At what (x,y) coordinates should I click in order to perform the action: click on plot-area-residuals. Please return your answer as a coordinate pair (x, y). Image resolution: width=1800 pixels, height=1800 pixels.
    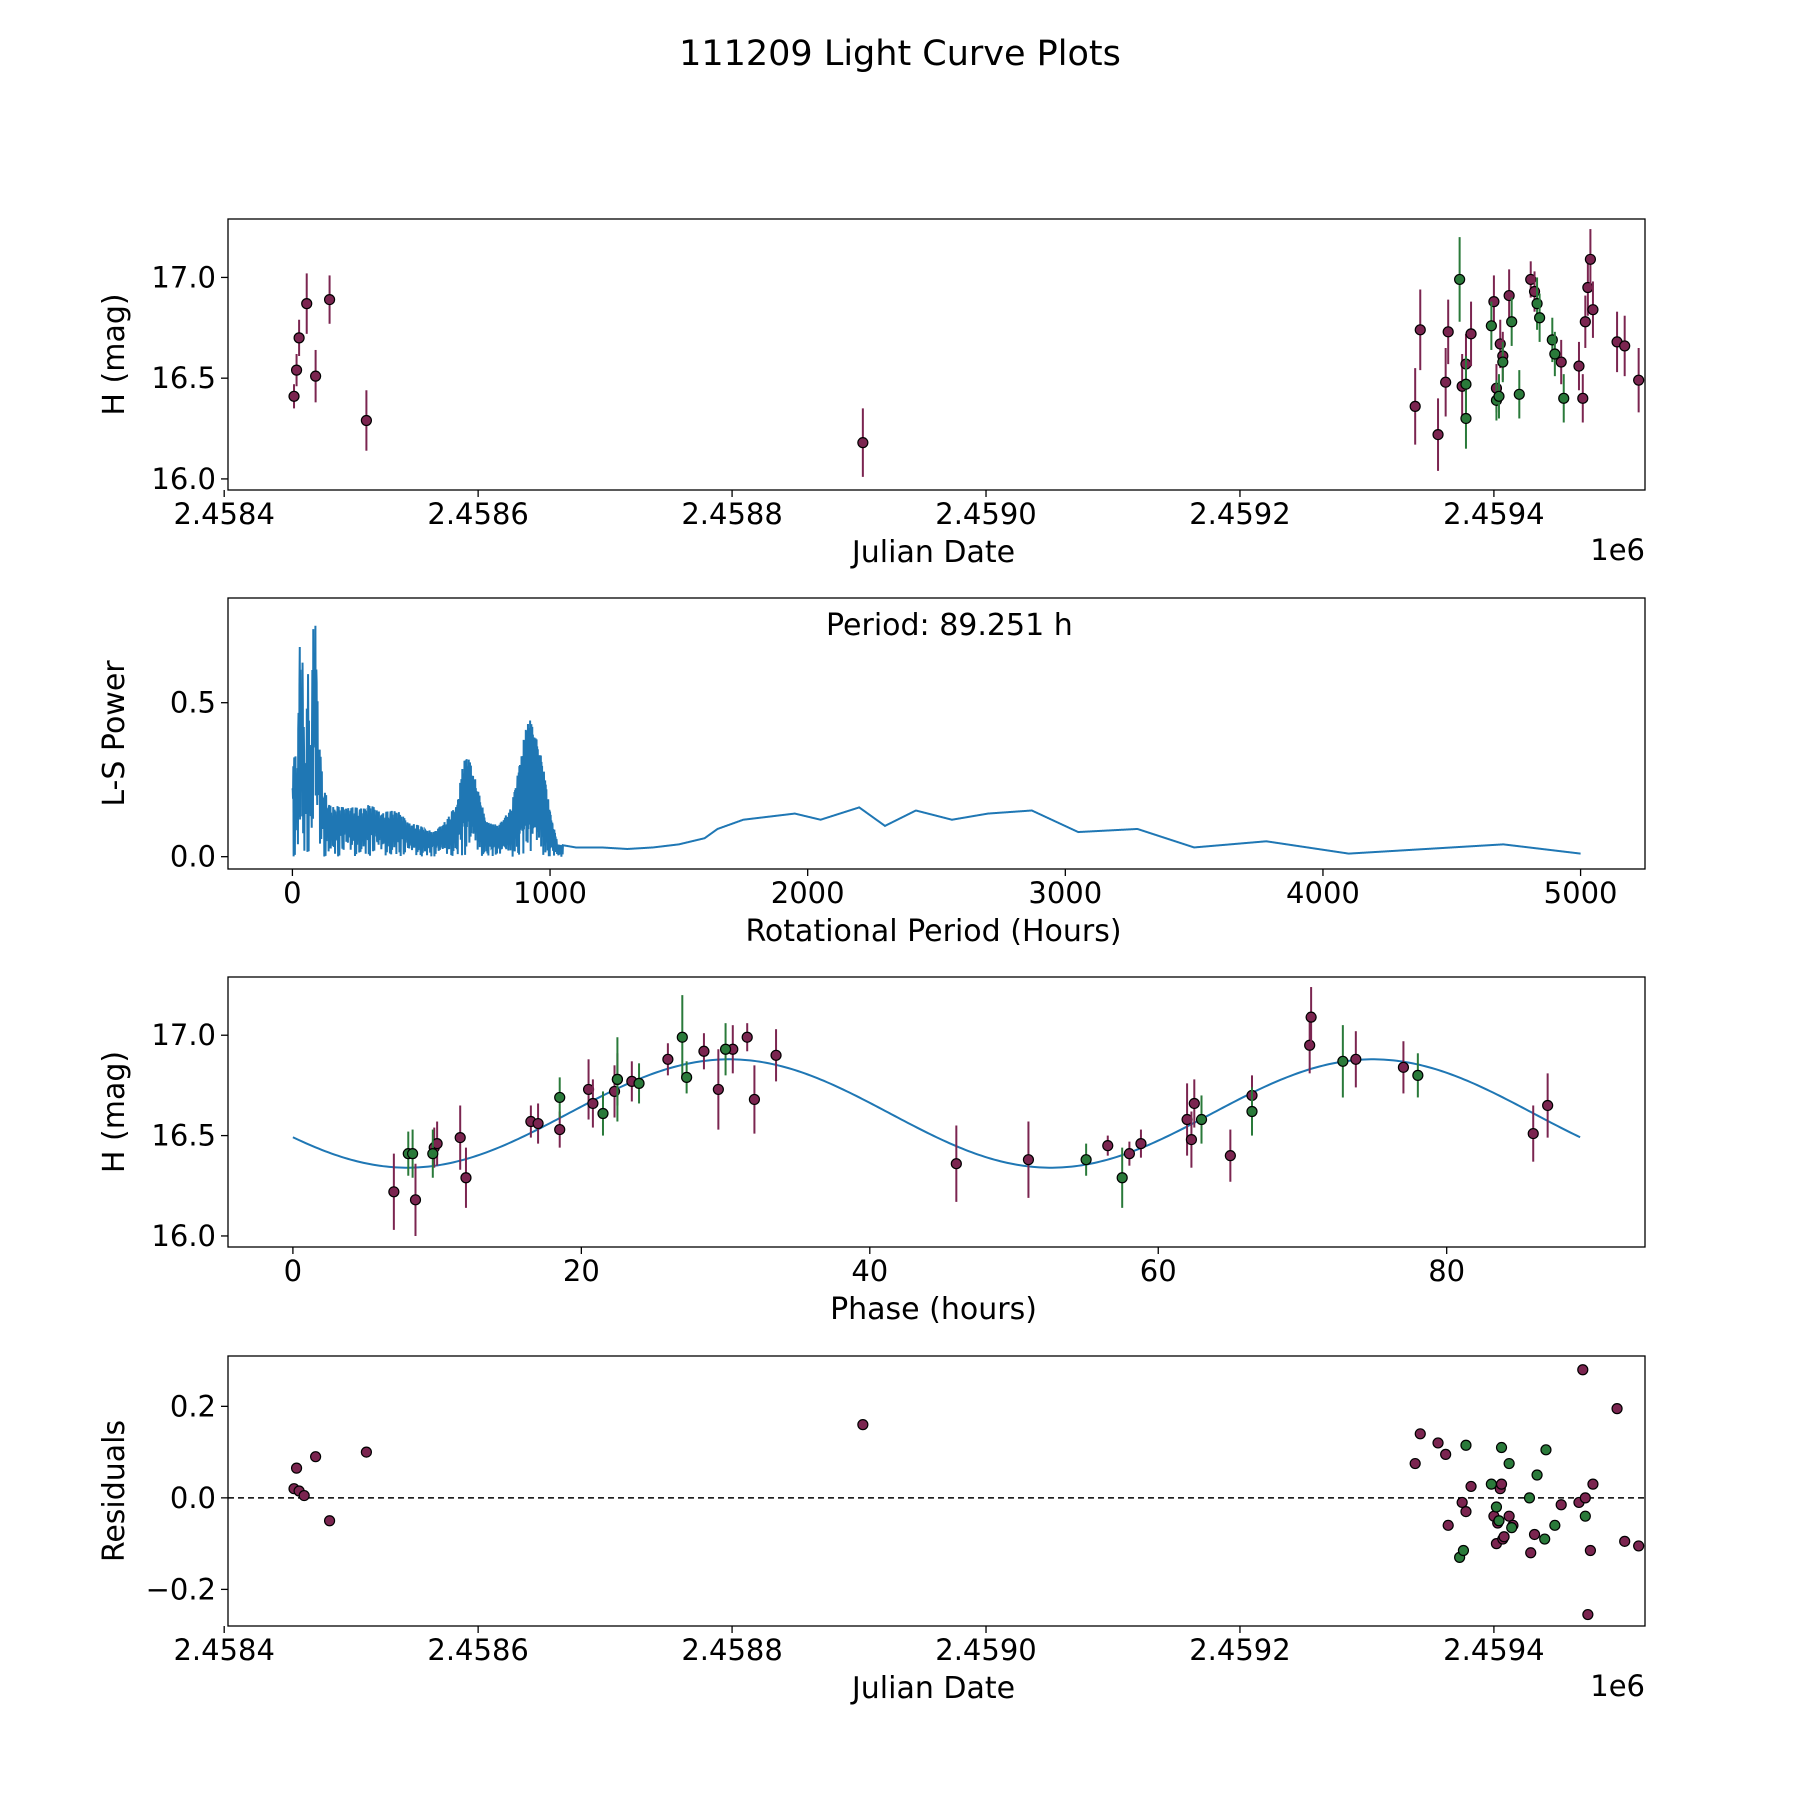
    Looking at the image, I should click on (936, 1492).